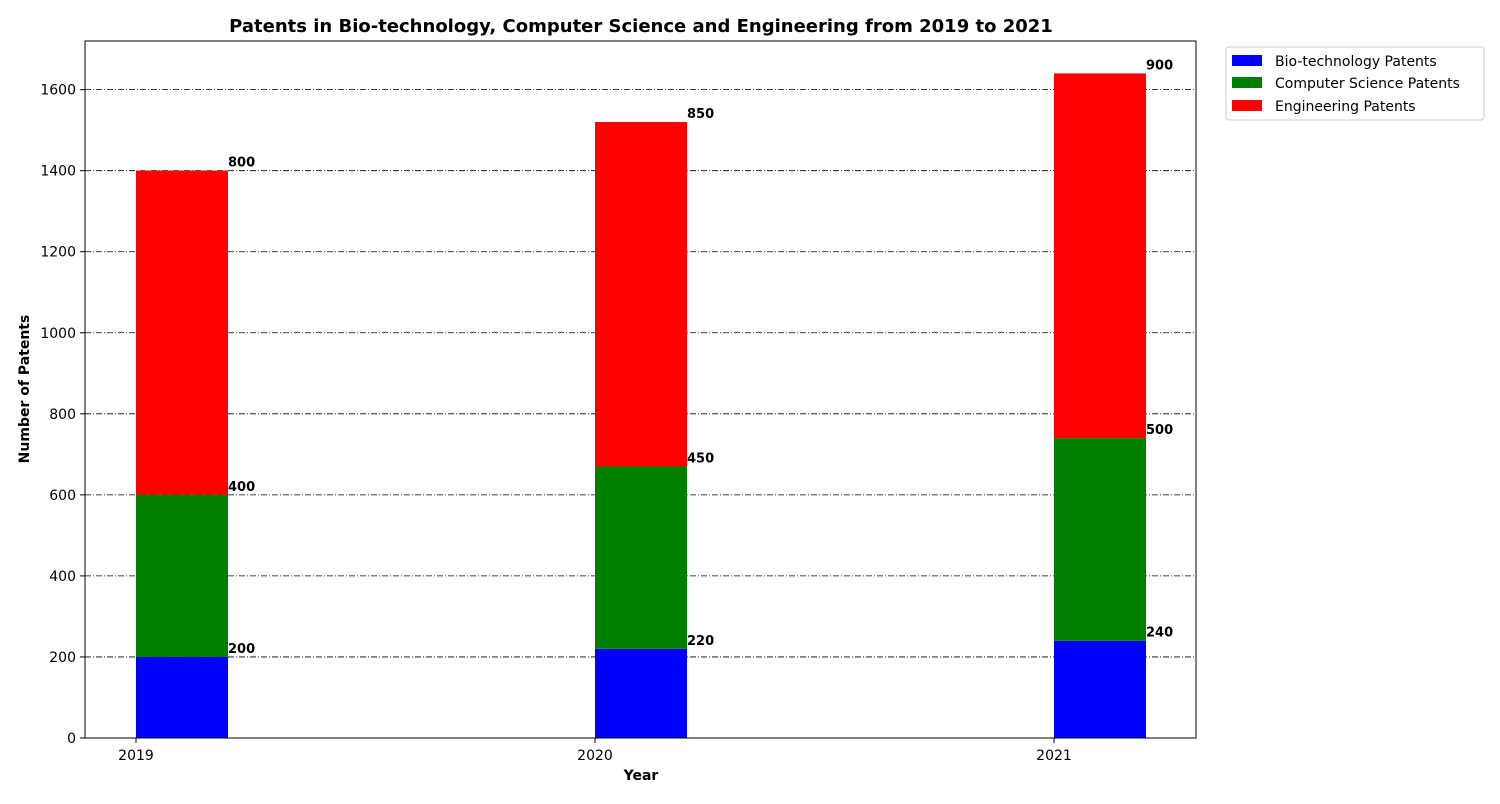  I want to click on x-tick-label: 2021, so click(1054, 756).